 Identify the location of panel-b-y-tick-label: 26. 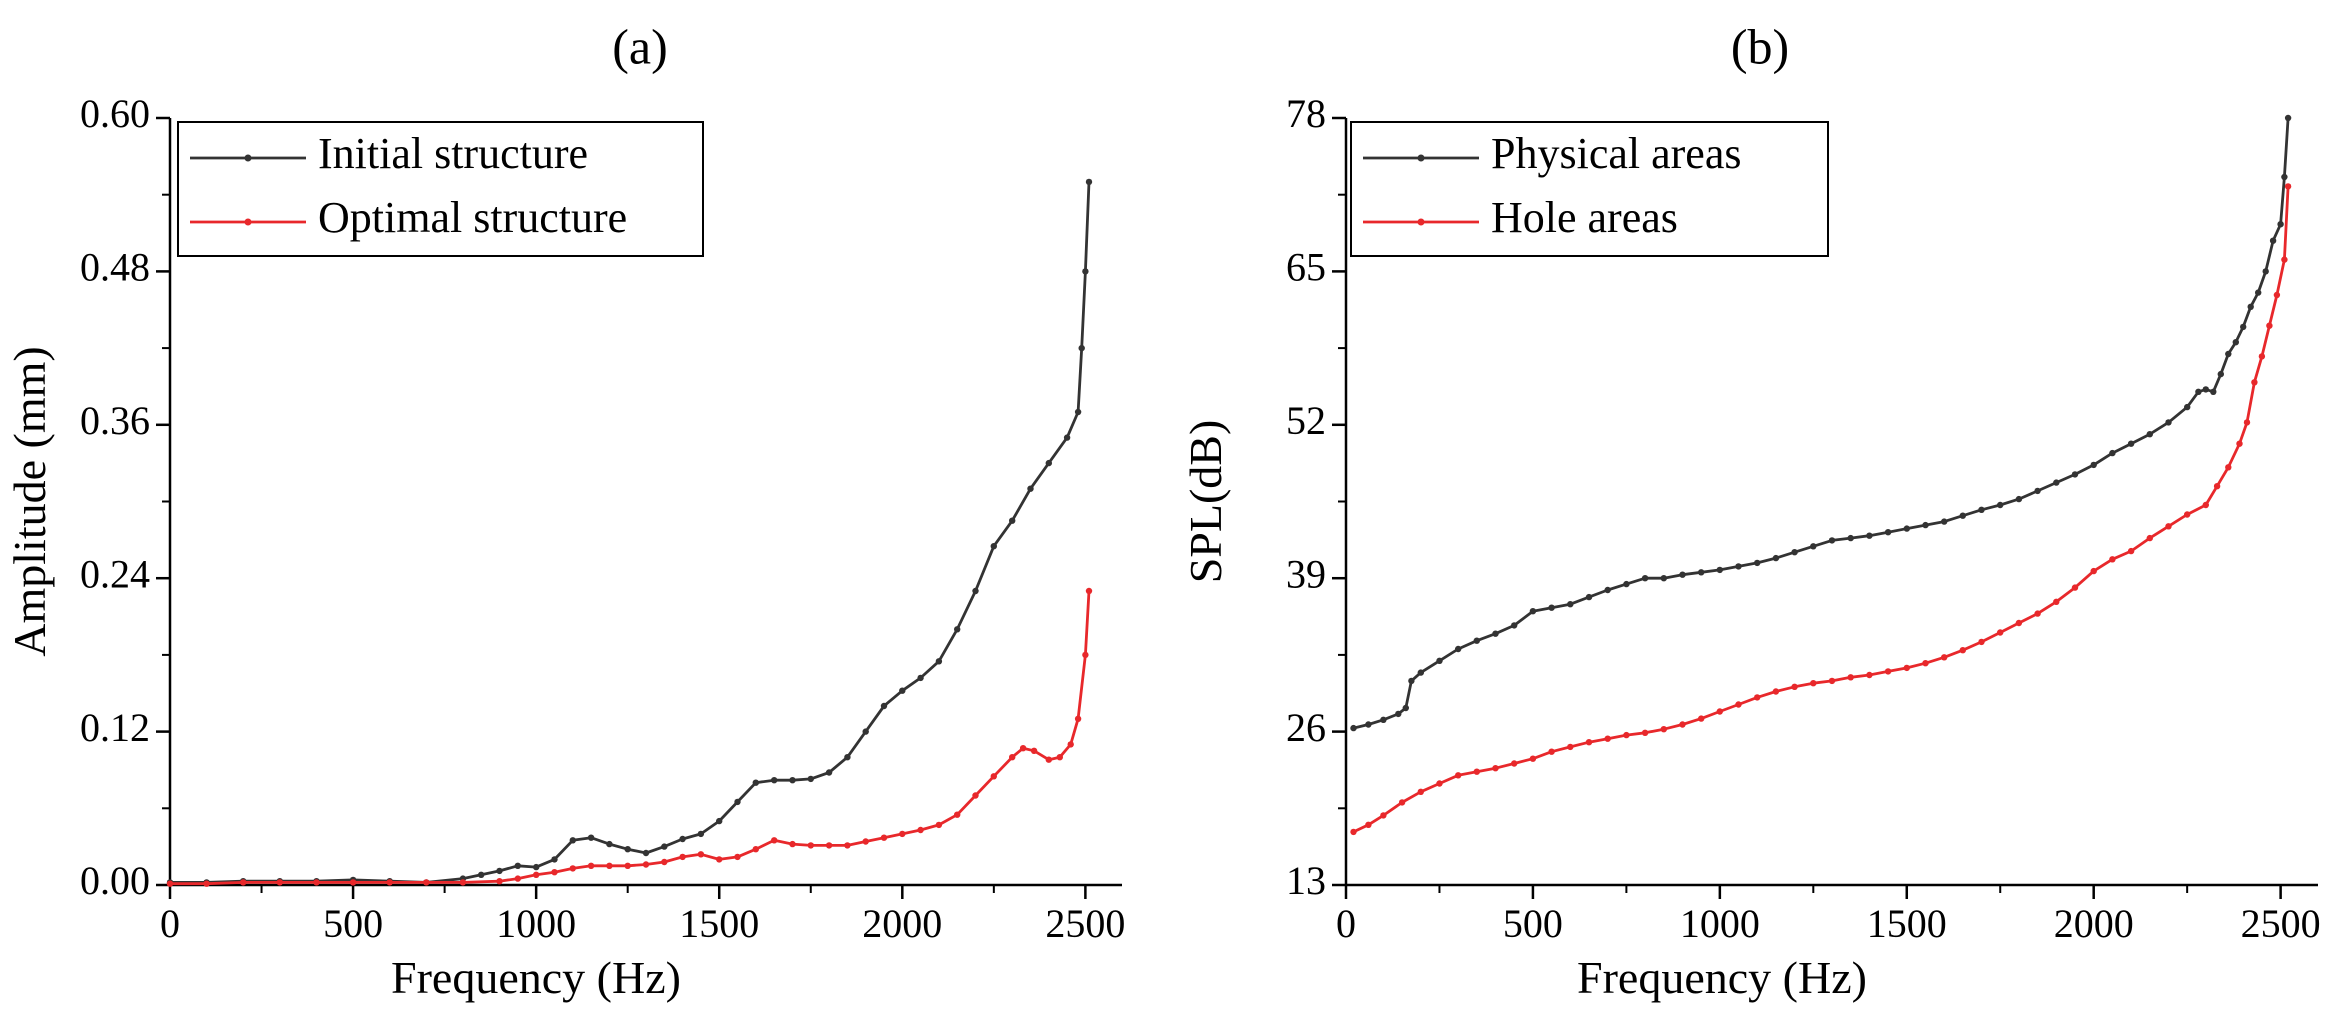
(1306, 727).